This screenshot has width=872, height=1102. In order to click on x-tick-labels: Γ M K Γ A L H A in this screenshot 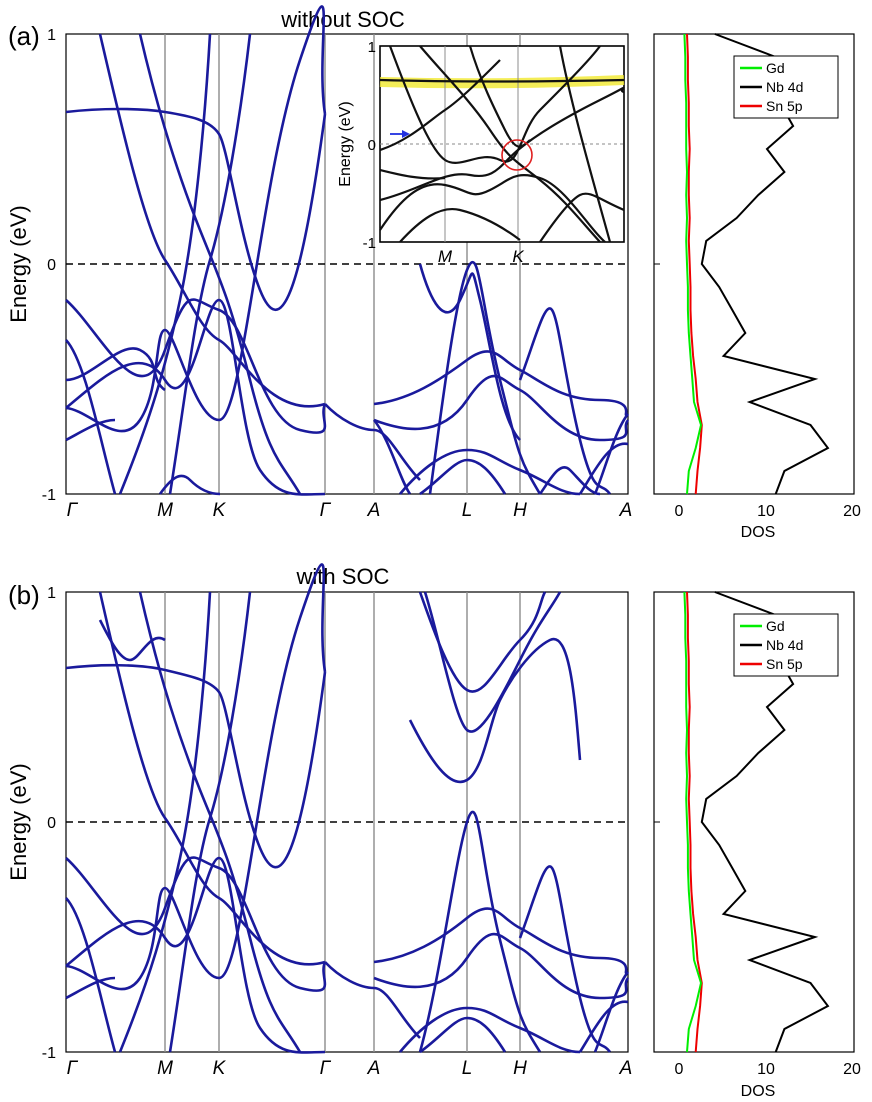, I will do `click(350, 510)`.